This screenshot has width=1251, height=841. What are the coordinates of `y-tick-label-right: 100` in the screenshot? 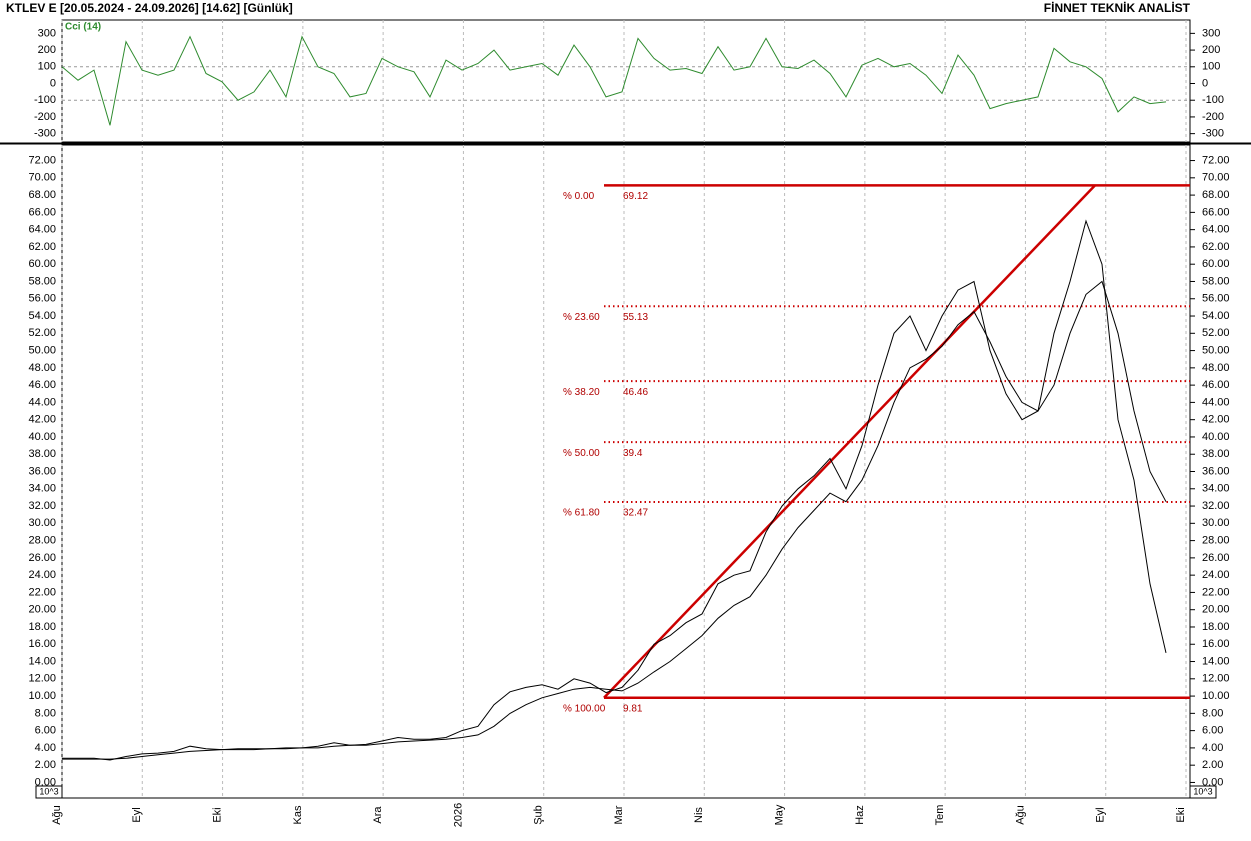 It's located at (1211, 67).